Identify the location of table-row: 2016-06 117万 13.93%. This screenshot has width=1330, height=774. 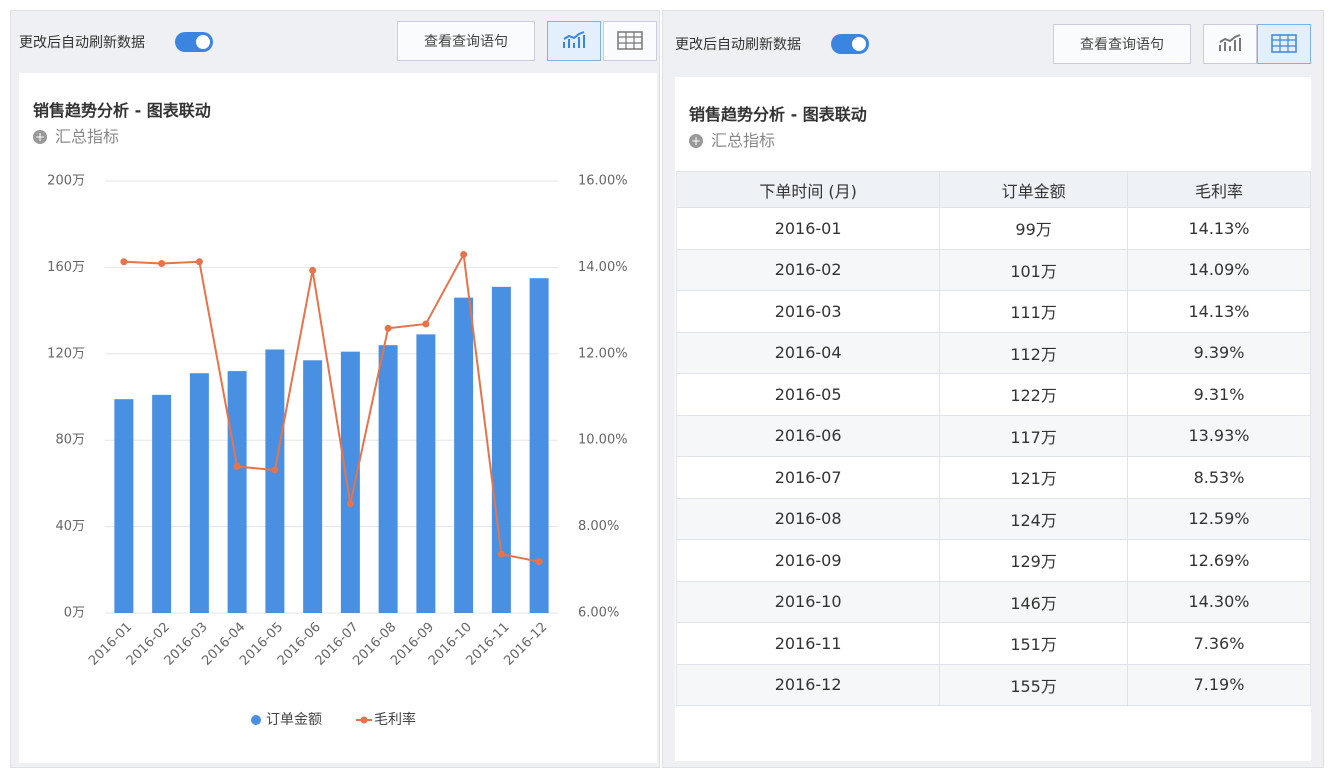
(993, 435).